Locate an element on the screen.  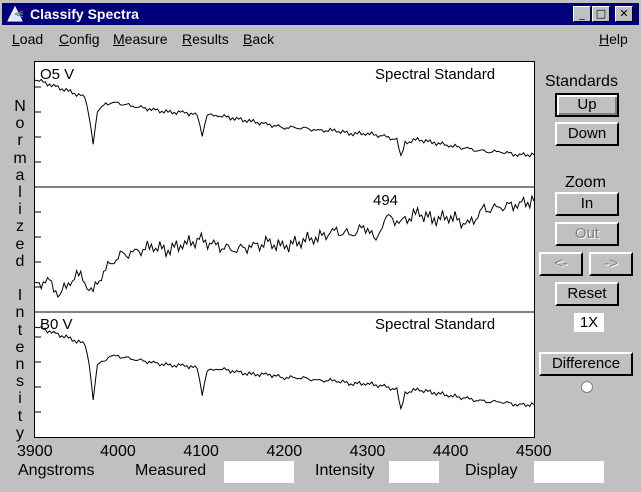
bottom-panel-star-label: B0 V is located at coordinates (56, 324).